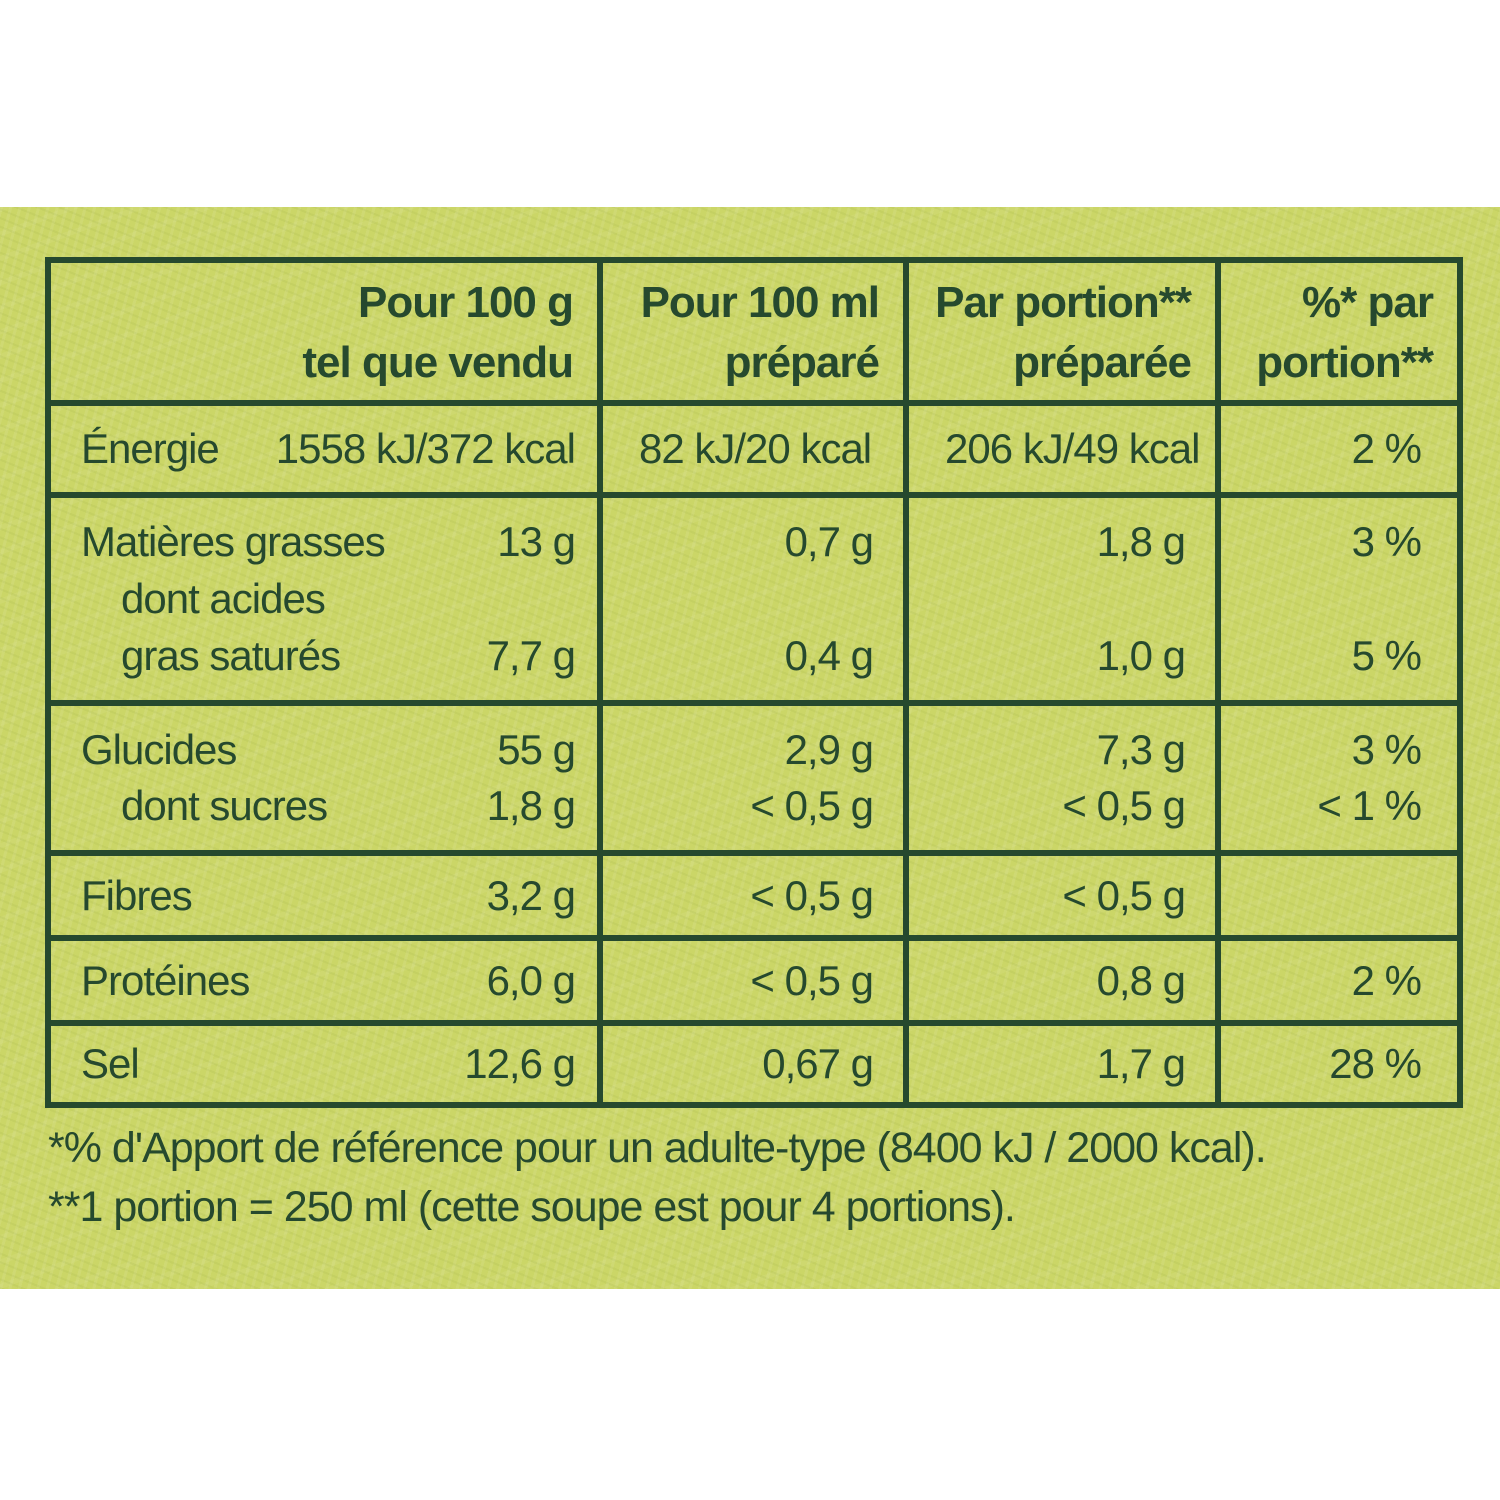  What do you see at coordinates (536, 541) in the screenshot?
I see `value-per-100g: 13 g` at bounding box center [536, 541].